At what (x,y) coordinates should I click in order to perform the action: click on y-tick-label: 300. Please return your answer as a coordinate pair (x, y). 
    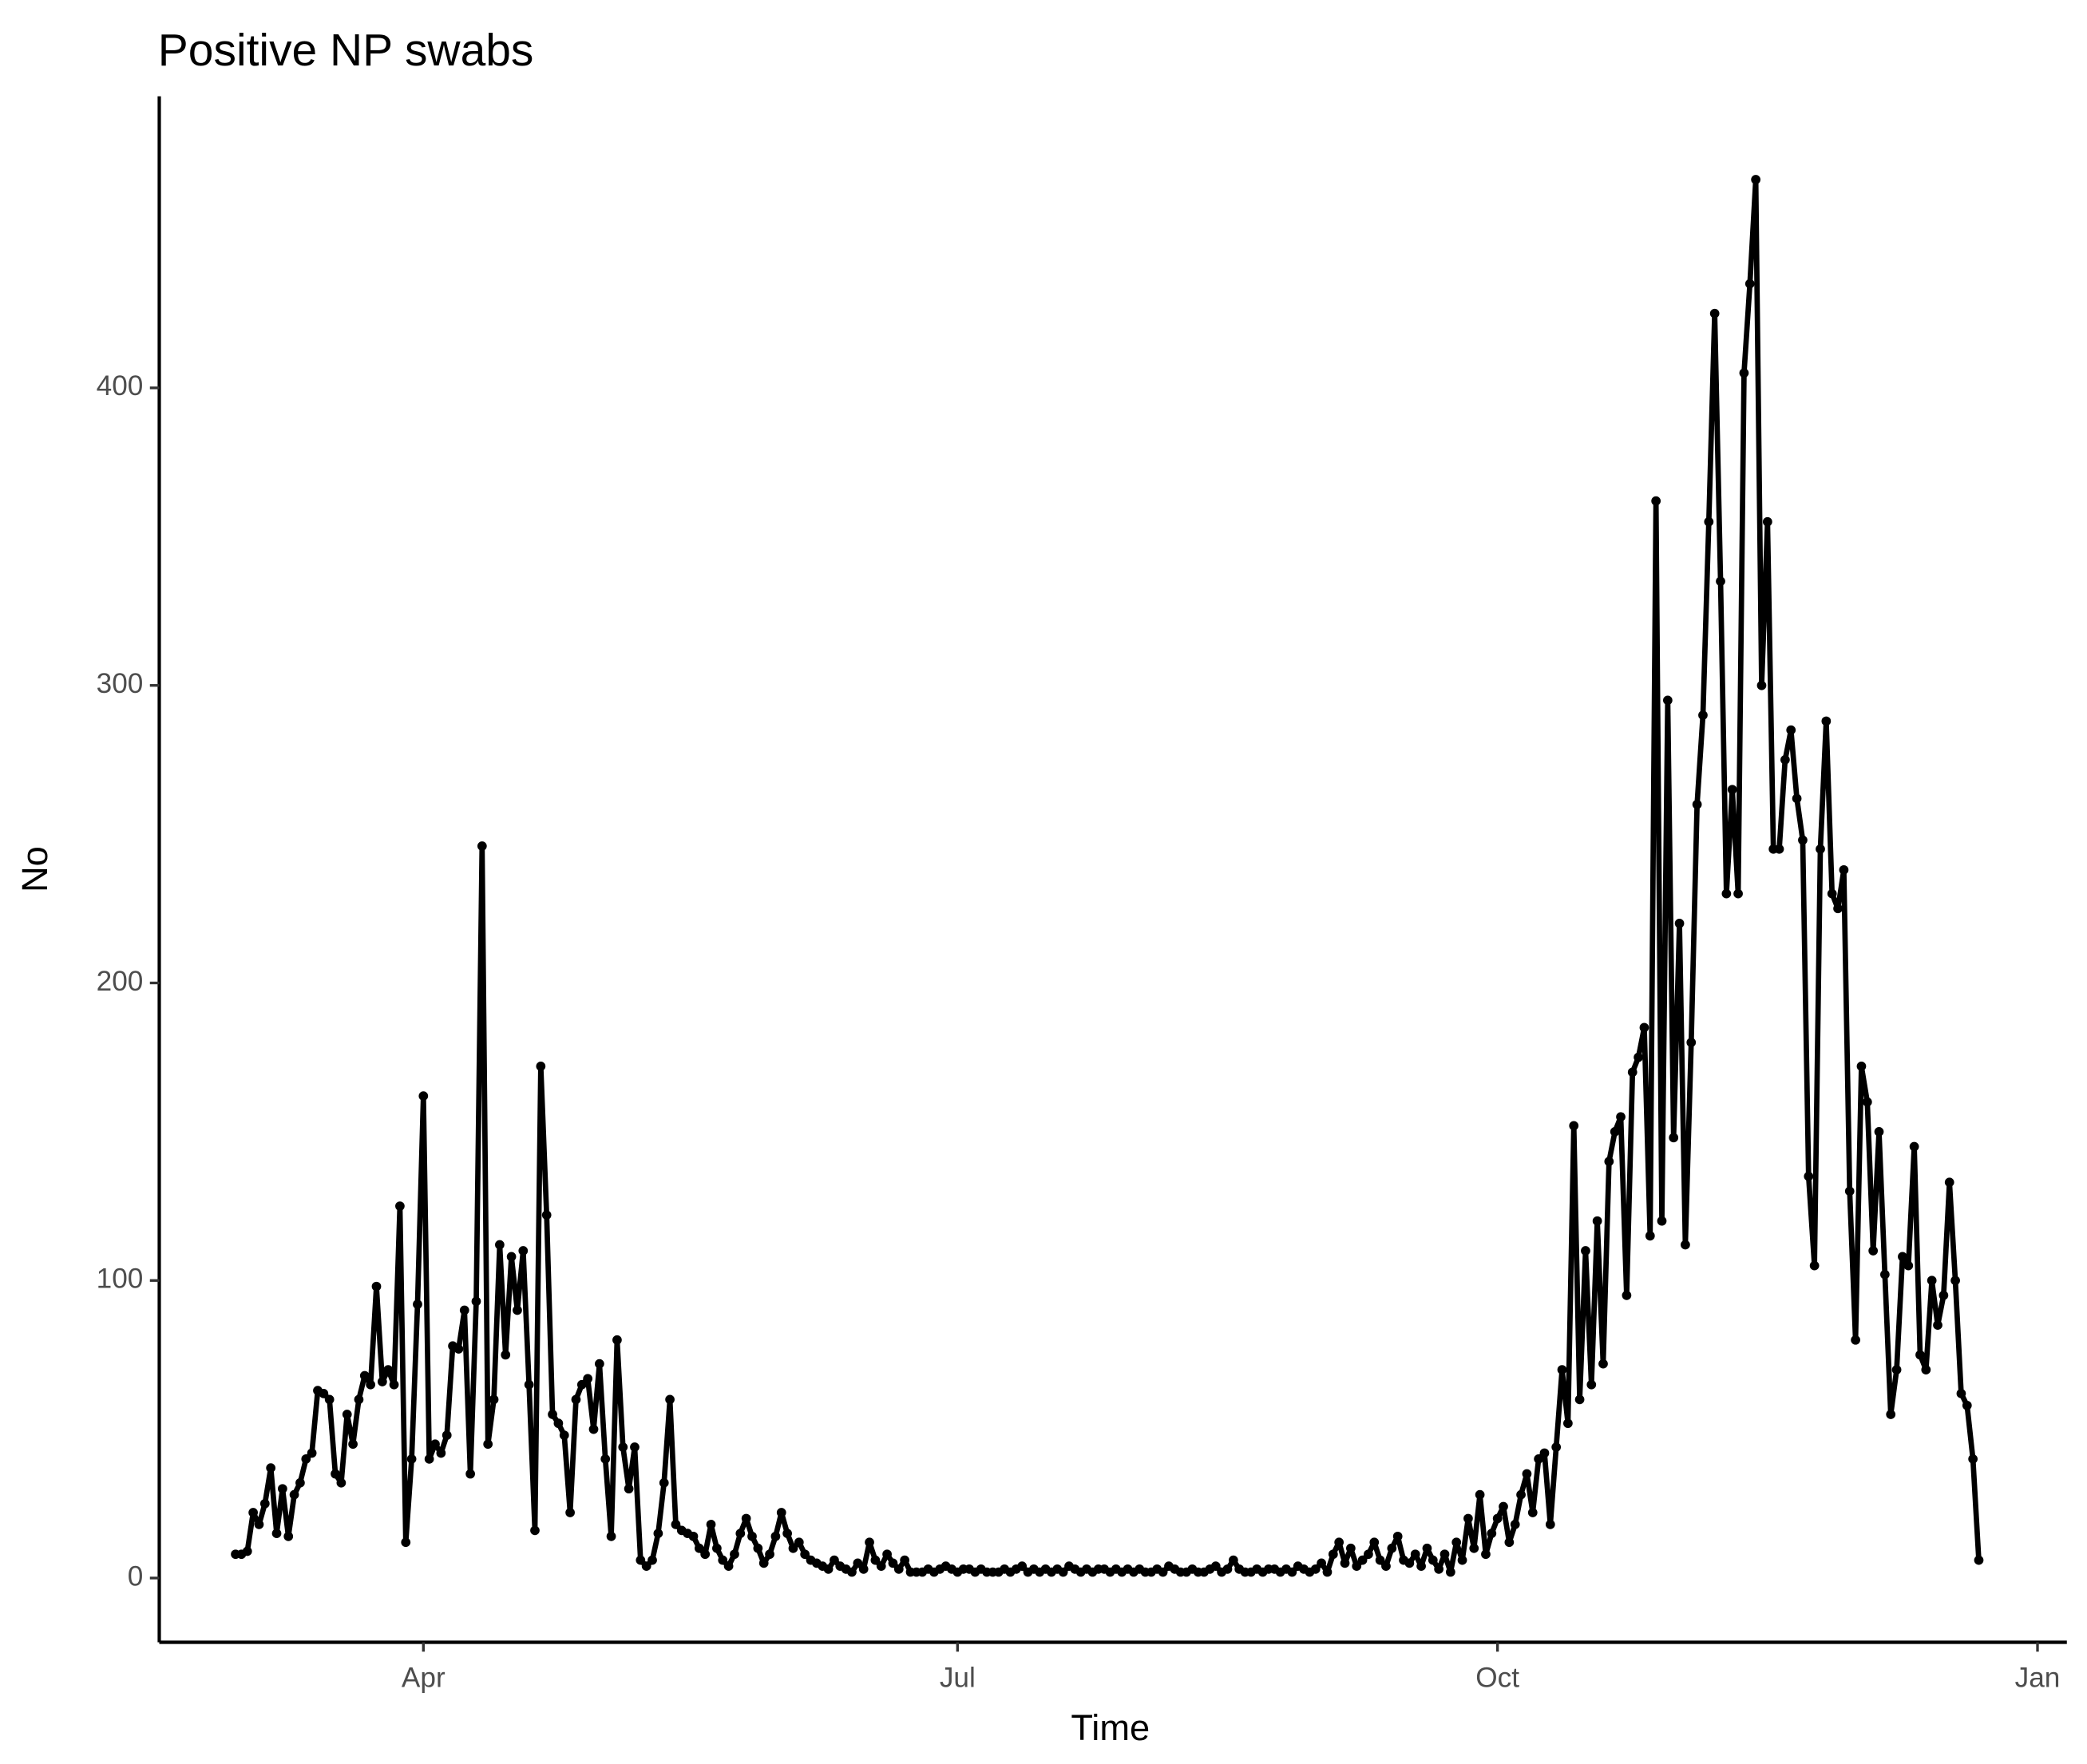
    Looking at the image, I should click on (121, 683).